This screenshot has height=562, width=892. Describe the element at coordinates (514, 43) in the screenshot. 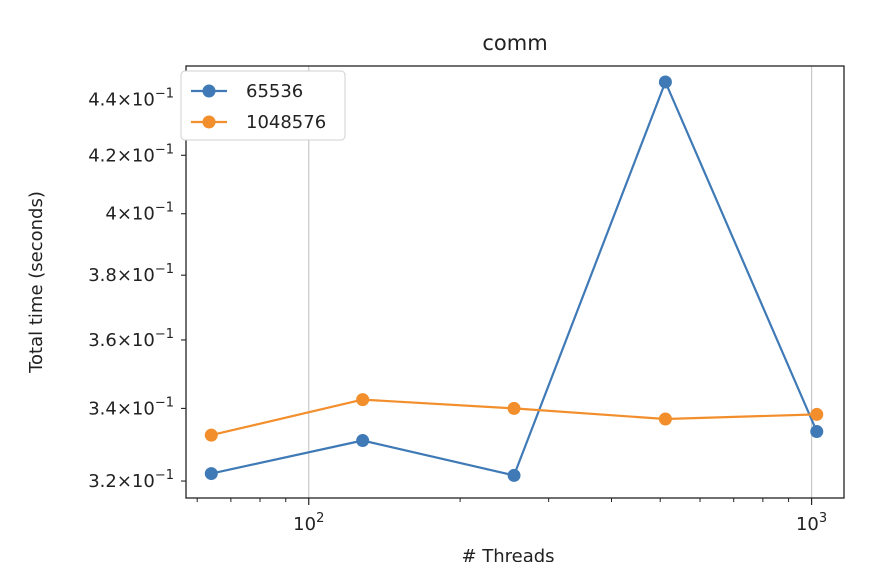

I see `chart-title: comm` at that location.